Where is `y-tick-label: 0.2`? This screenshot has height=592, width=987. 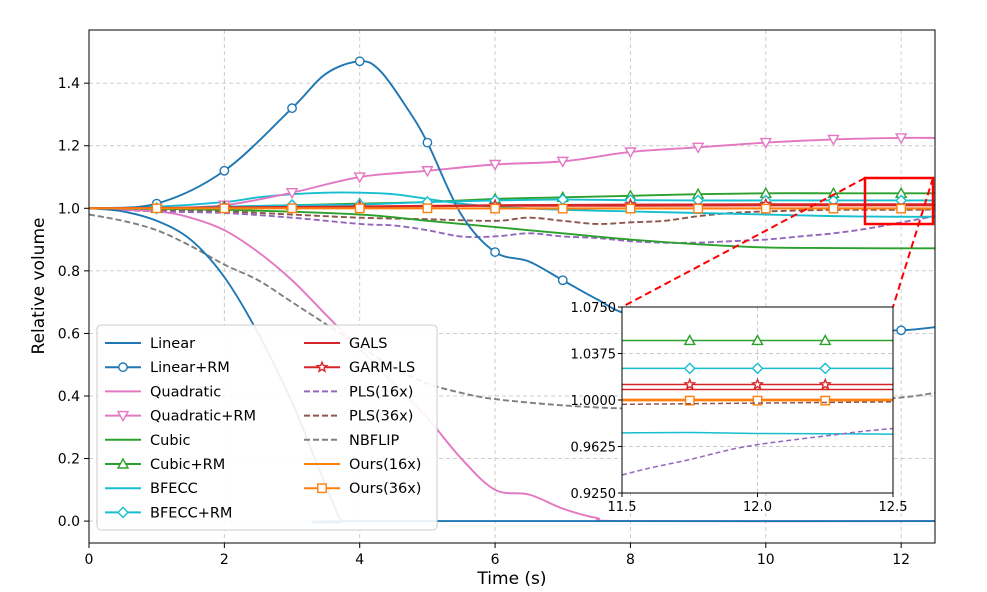 y-tick-label: 0.2 is located at coordinates (69, 460).